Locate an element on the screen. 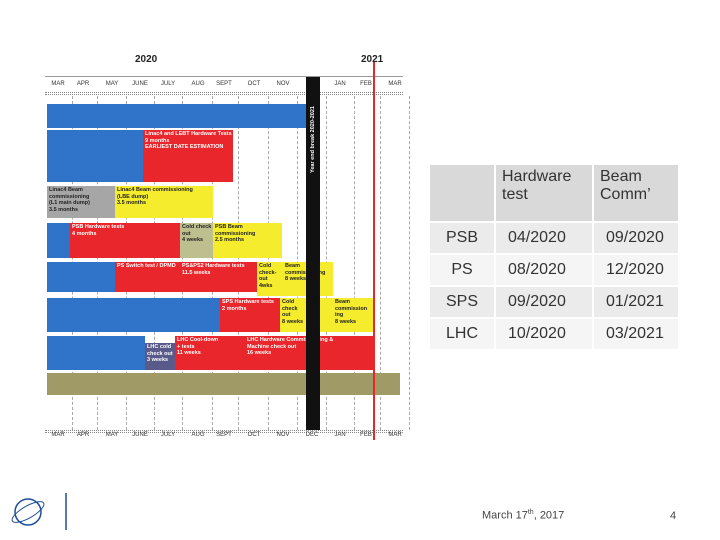 This screenshot has height=540, width=720. gantt-bar: Cold check out 4 weeks is located at coordinates (196, 240).